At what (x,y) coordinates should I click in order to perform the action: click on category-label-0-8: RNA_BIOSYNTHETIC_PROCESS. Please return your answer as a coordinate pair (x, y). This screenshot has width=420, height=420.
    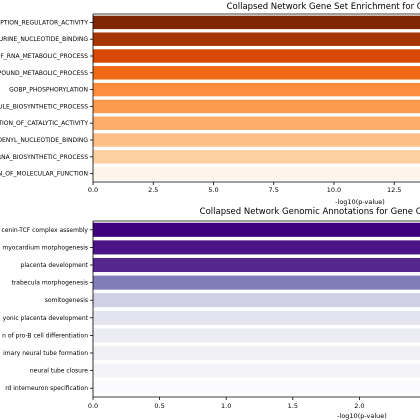
    Looking at the image, I should click on (44, 157).